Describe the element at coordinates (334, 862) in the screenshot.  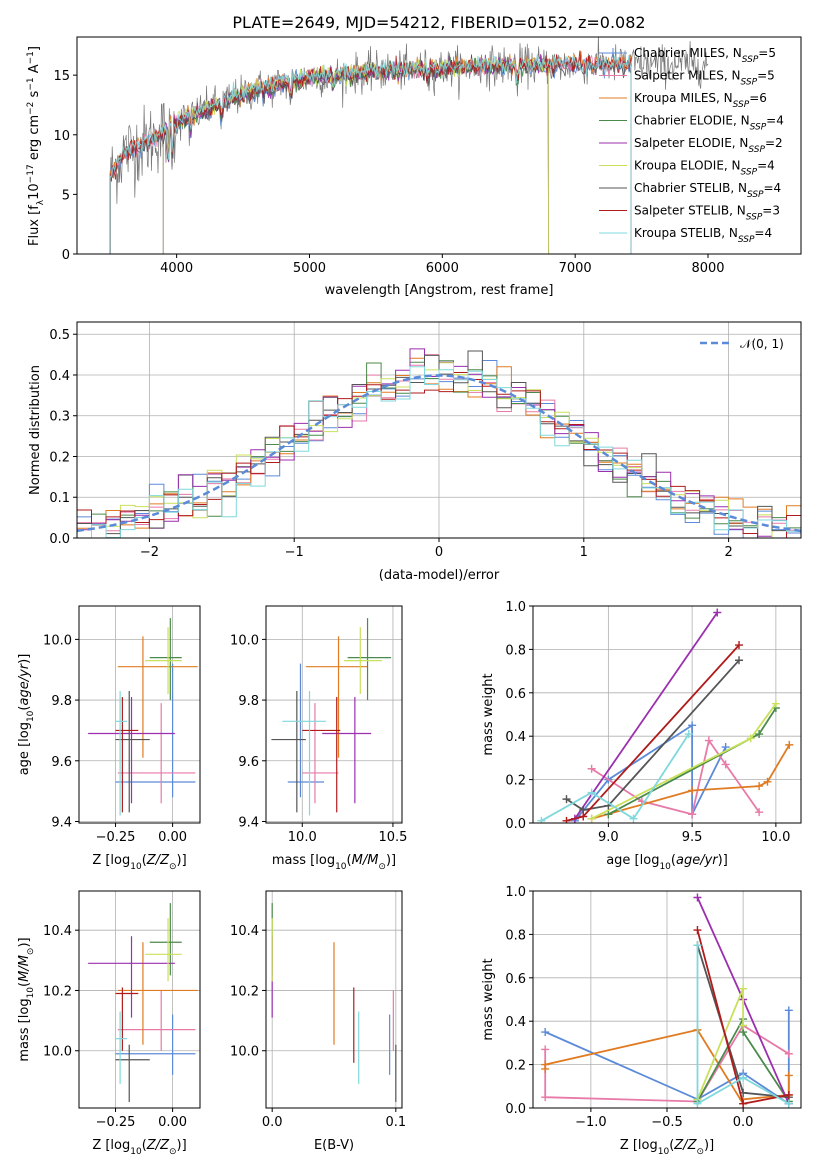
I see `x-axis-label: mass [log10(M/M⊙)]` at that location.